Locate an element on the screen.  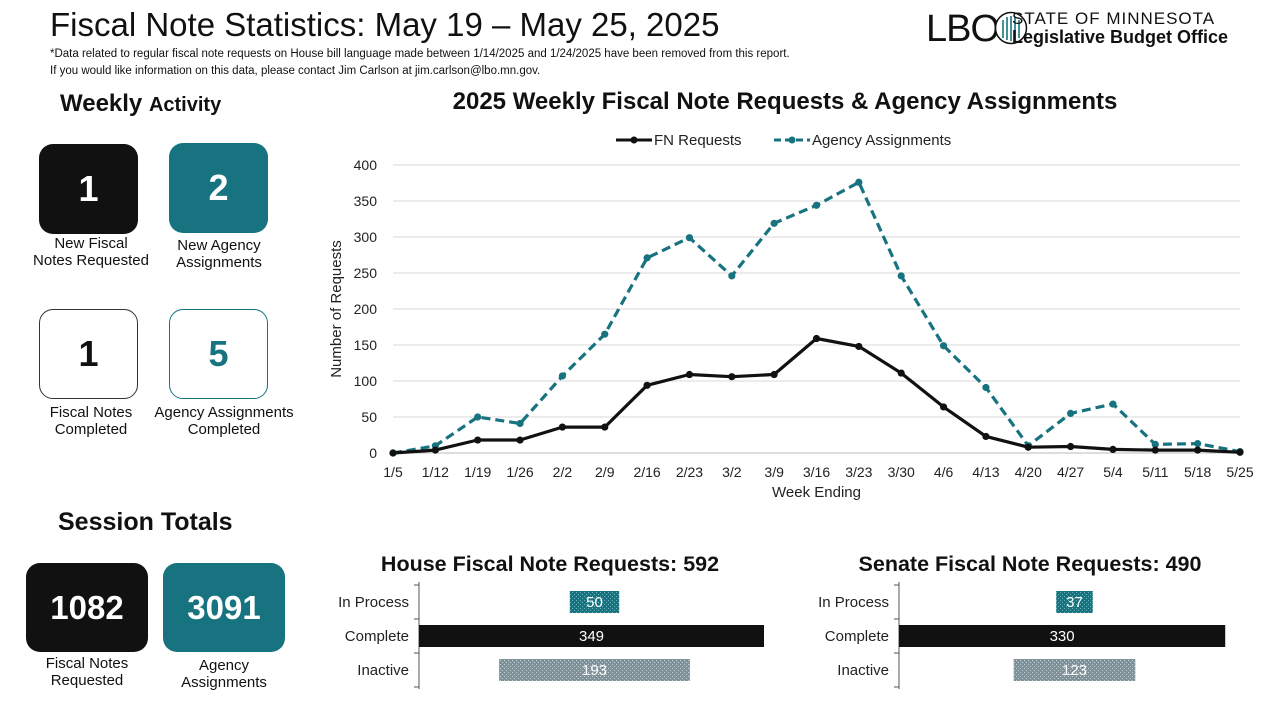
bar-in-process is located at coordinates (1074, 602).